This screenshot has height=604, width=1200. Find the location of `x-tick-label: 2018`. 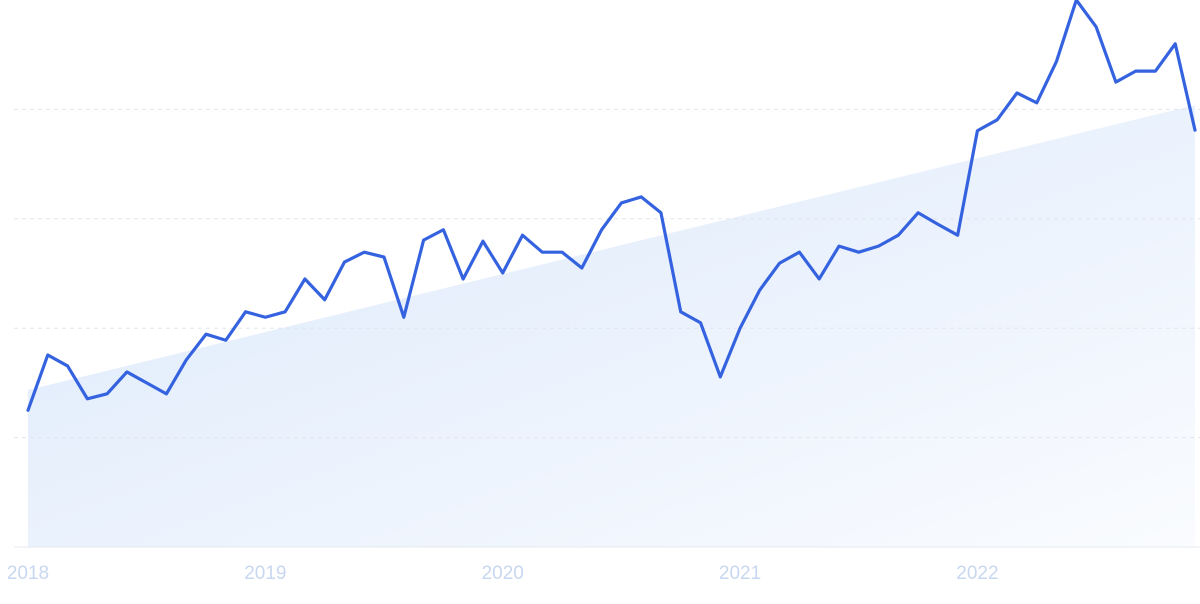

x-tick-label: 2018 is located at coordinates (28, 573).